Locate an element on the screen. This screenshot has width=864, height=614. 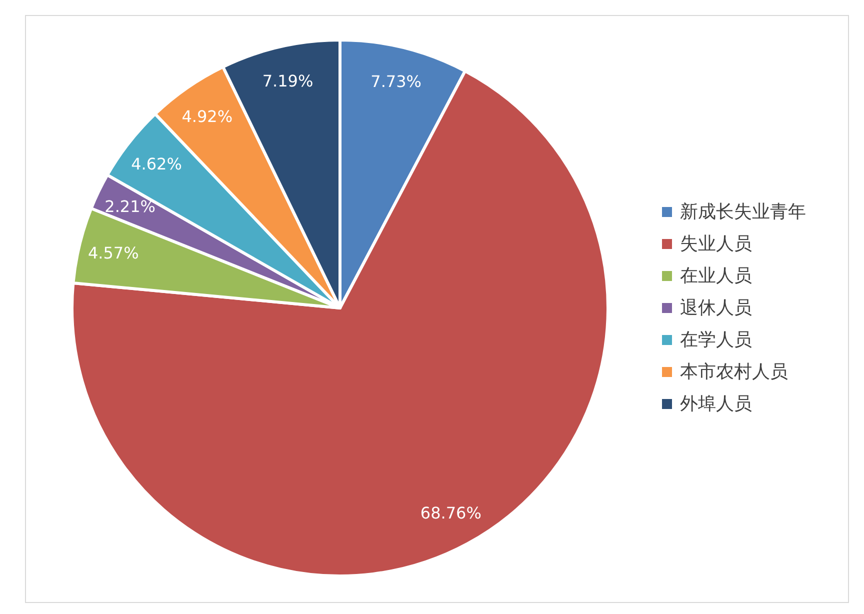
data-label: 4.62% is located at coordinates (156, 164).